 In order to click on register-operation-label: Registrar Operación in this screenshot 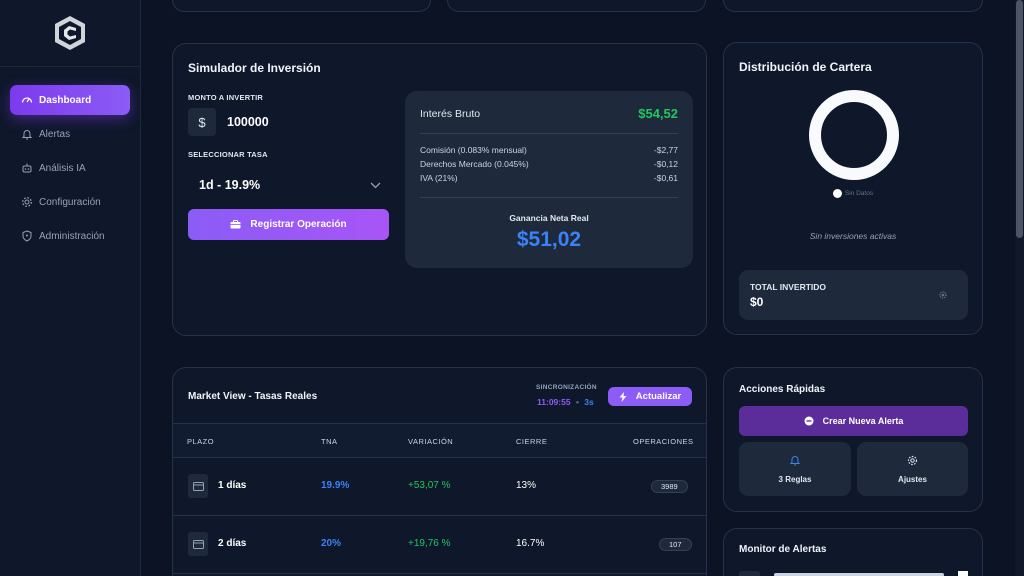, I will do `click(298, 224)`.